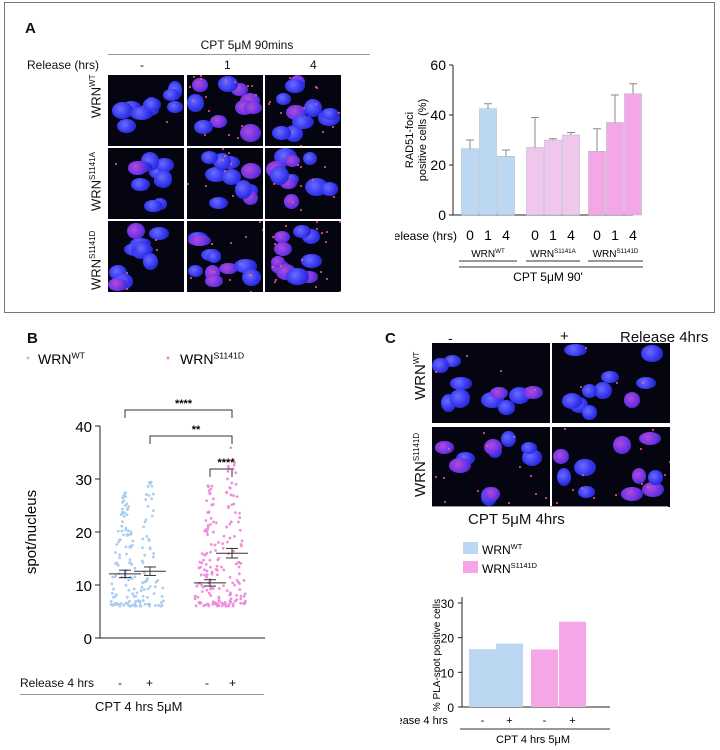 This screenshot has width=720, height=750. I want to click on group-label: WRNS1141D, so click(616, 254).